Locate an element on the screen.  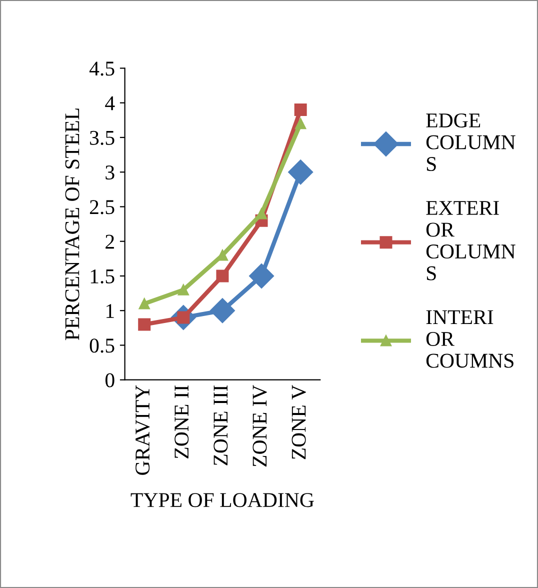
y-tick-label: 0.5 is located at coordinates (102, 345).